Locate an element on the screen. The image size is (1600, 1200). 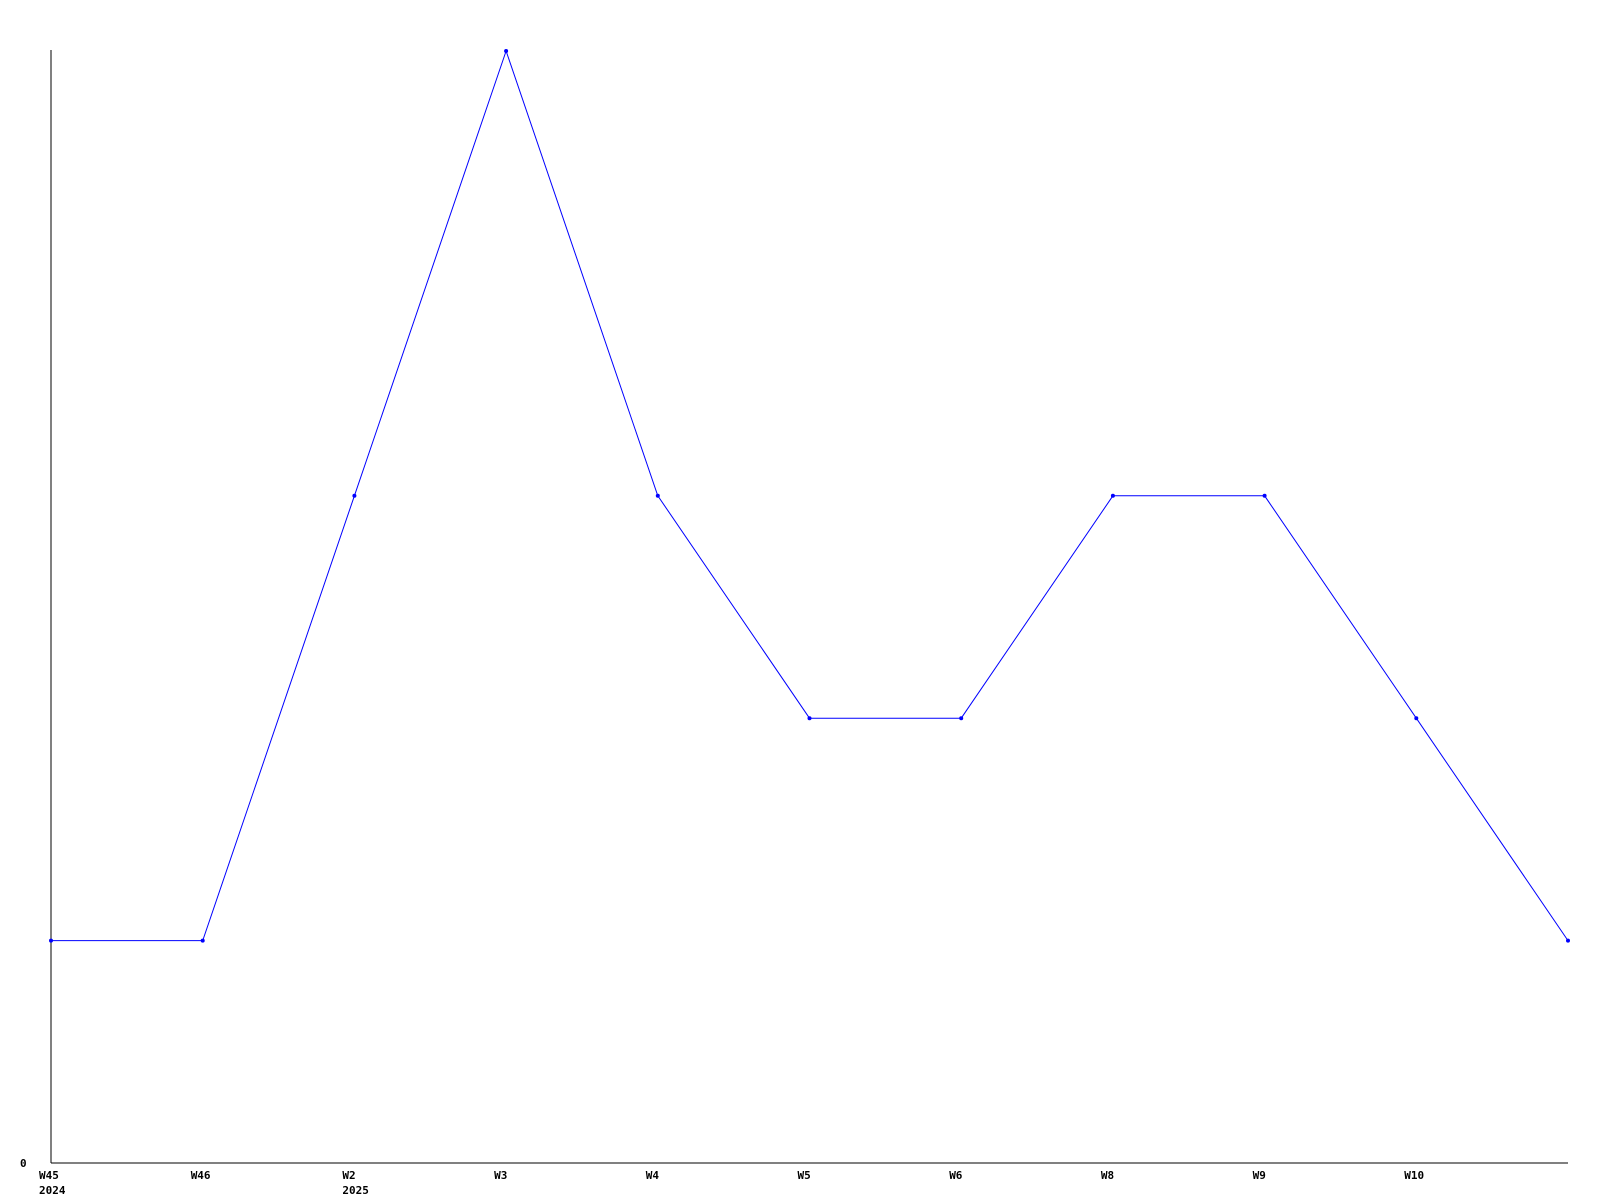
x-tick-label: W6 is located at coordinates (956, 1175).